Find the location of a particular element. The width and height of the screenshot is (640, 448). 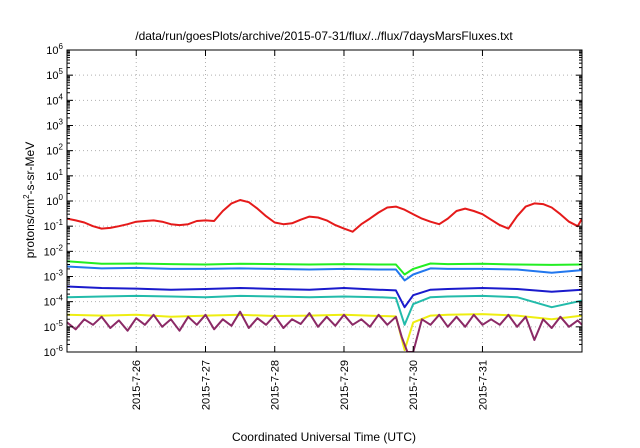

y-tick-label-exponent: -5 is located at coordinates (60, 323).